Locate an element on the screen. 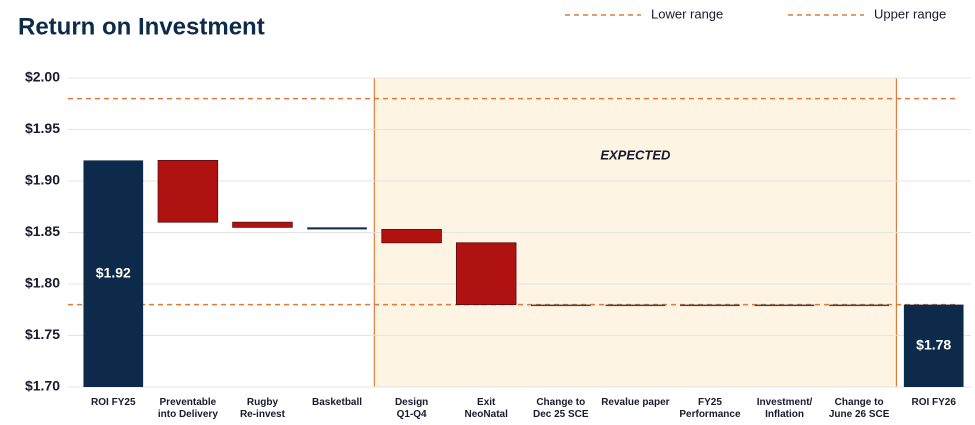 This screenshot has height=425, width=975. x-tick-label: Rugby Re-invest is located at coordinates (262, 408).